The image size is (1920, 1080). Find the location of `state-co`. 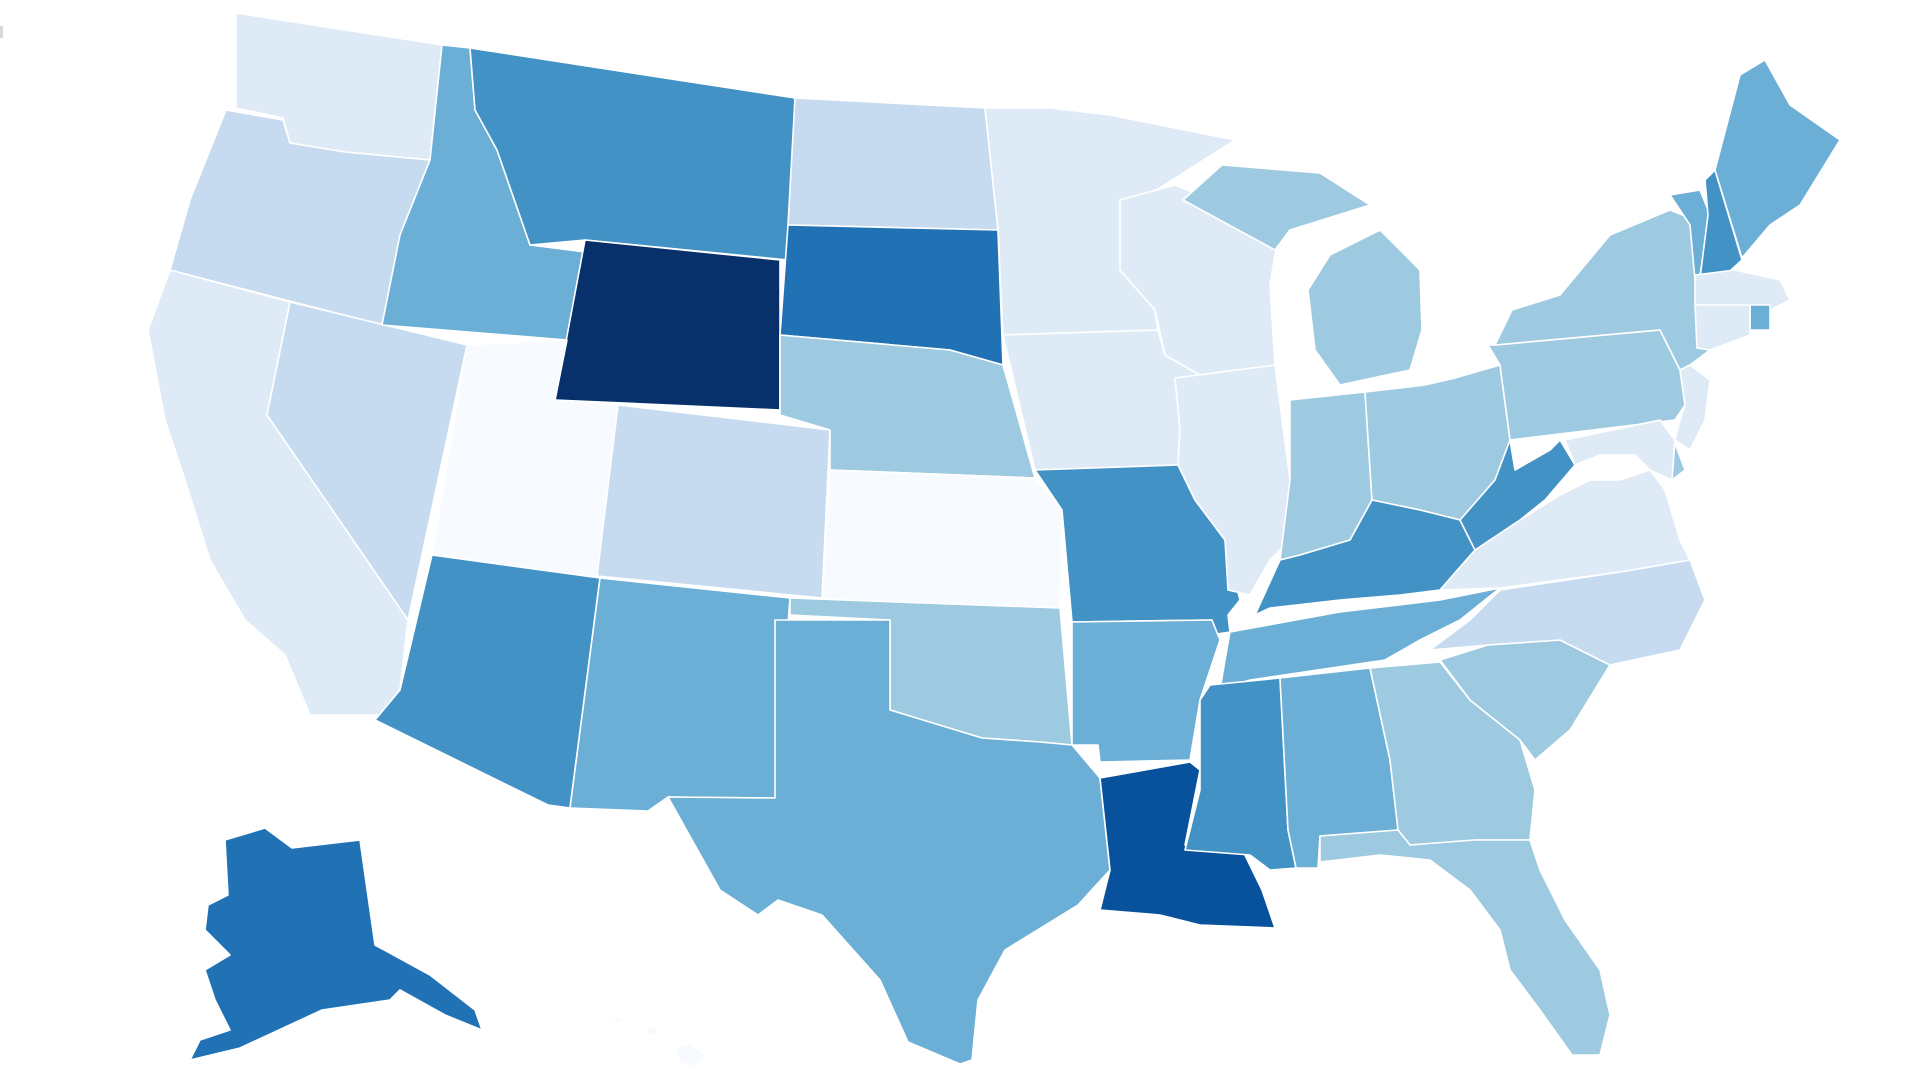

state-co is located at coordinates (713, 501).